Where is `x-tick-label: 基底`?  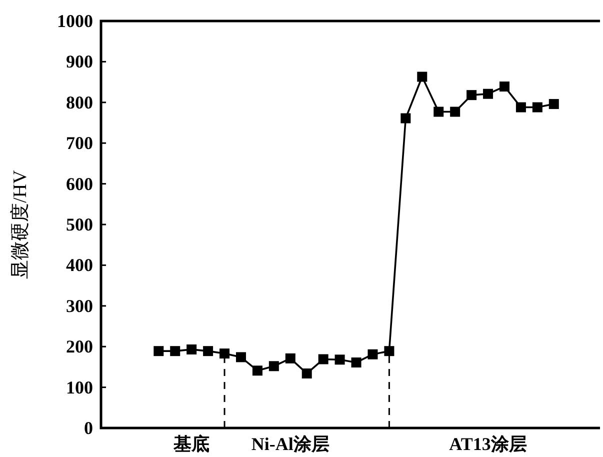
x-tick-label: 基底 is located at coordinates (191, 444).